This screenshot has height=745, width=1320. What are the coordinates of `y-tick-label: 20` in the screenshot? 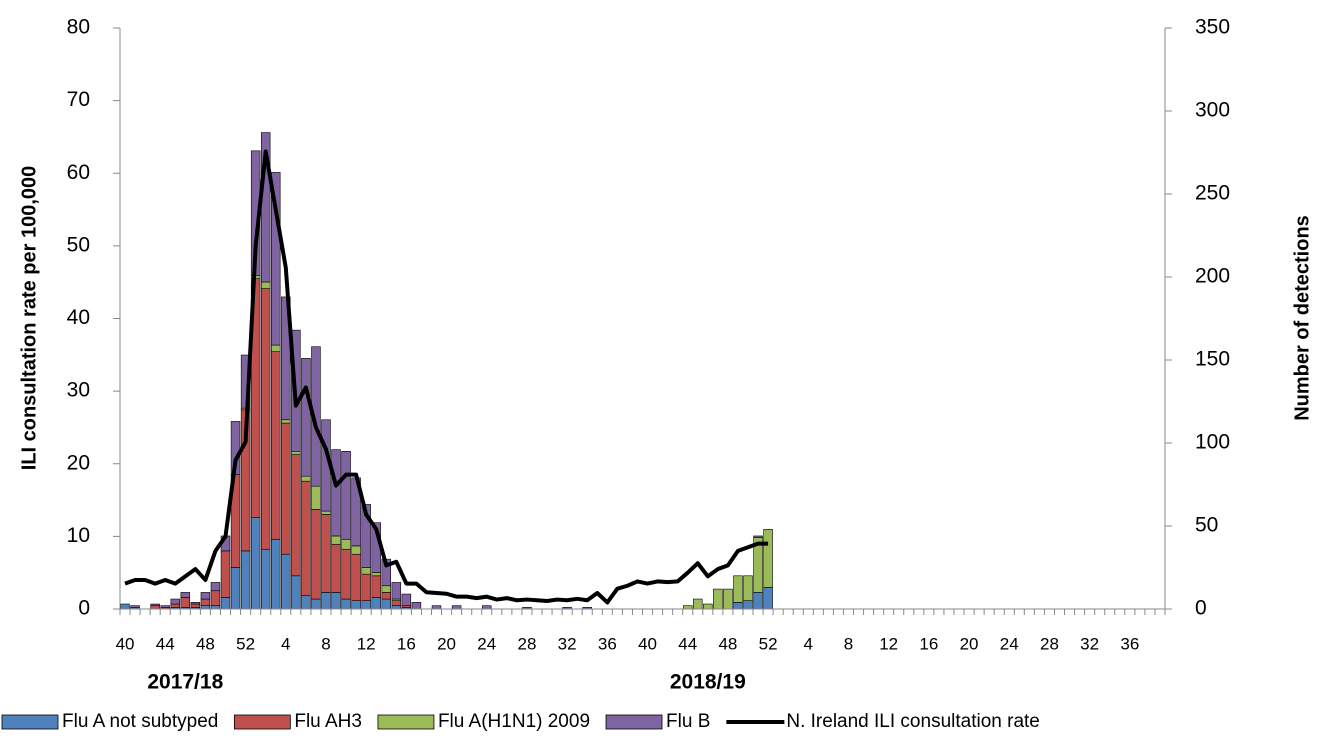 It's located at (78, 462).